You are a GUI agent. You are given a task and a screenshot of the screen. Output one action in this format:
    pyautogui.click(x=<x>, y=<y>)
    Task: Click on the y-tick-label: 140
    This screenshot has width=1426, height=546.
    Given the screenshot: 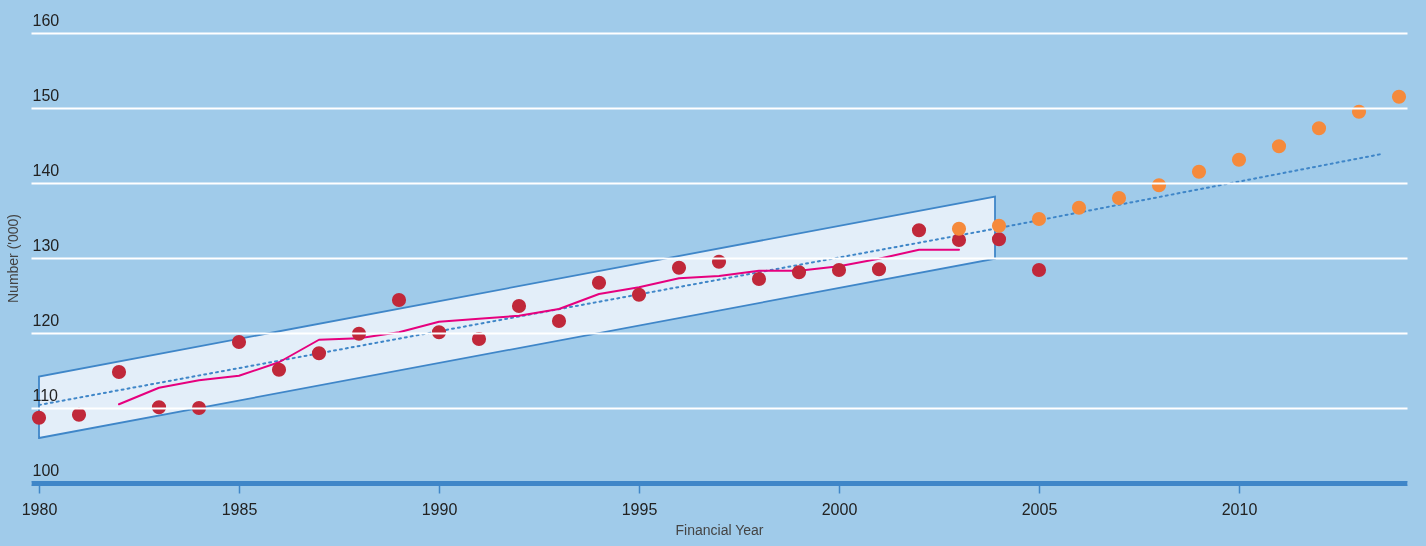 What is the action you would take?
    pyautogui.click(x=46, y=170)
    